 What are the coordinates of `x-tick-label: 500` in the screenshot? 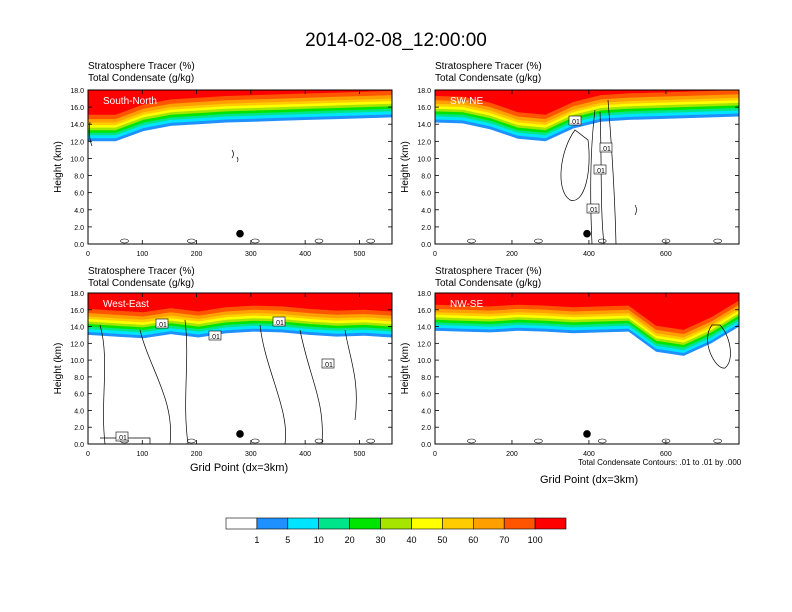 It's located at (360, 254).